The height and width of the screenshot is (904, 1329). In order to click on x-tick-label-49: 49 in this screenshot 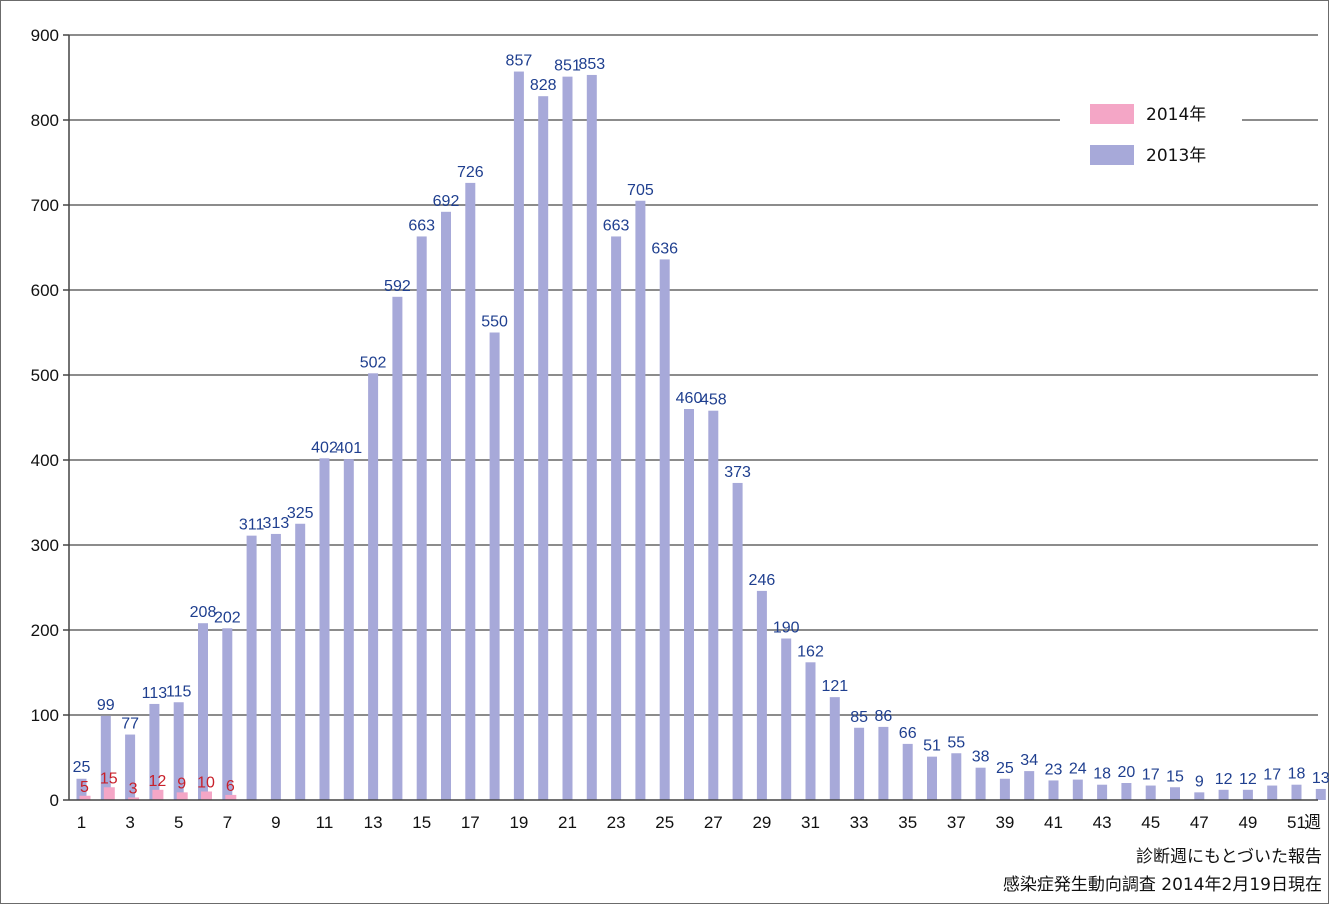, I will do `click(1247, 822)`.